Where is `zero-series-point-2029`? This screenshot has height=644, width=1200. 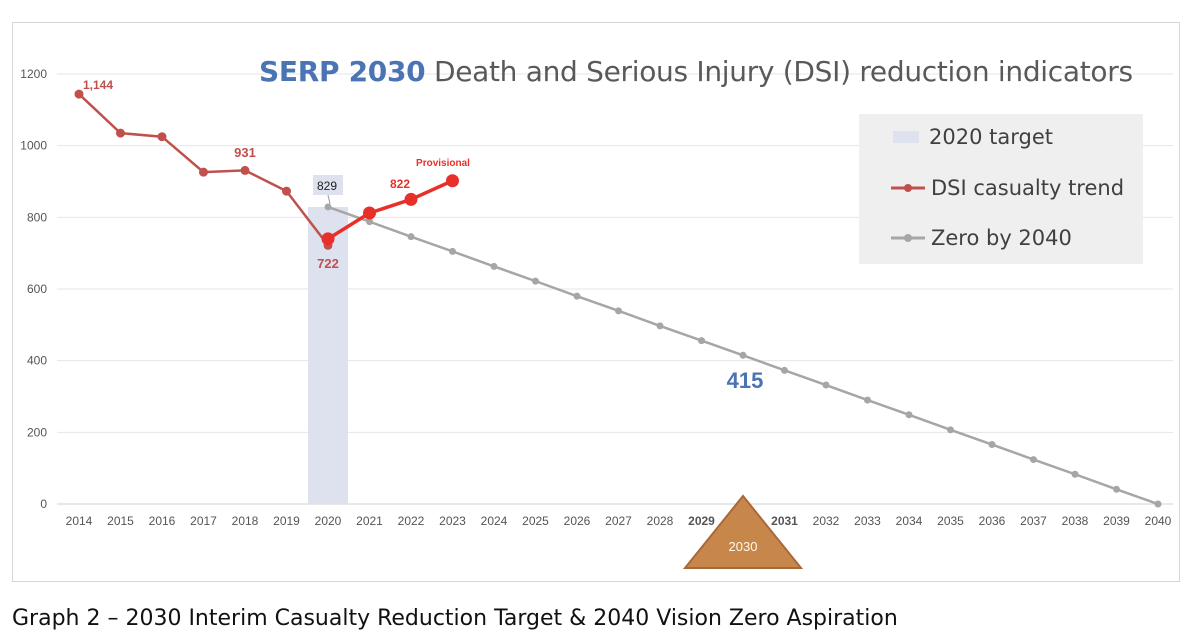 zero-series-point-2029 is located at coordinates (701, 341).